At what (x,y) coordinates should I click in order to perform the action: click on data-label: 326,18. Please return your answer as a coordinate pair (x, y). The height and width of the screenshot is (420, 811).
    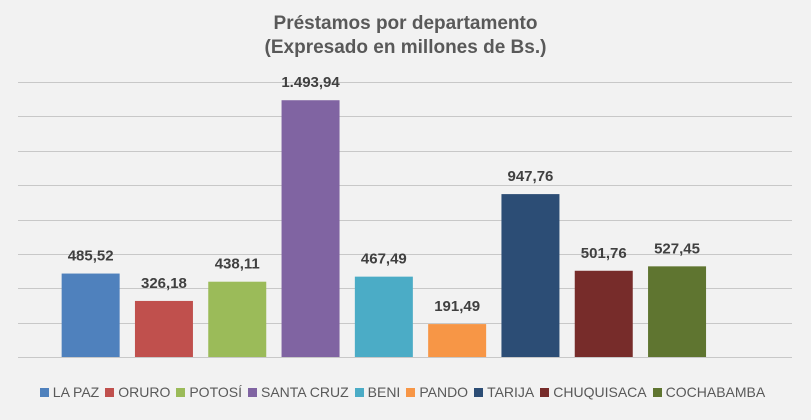
    Looking at the image, I should click on (164, 283).